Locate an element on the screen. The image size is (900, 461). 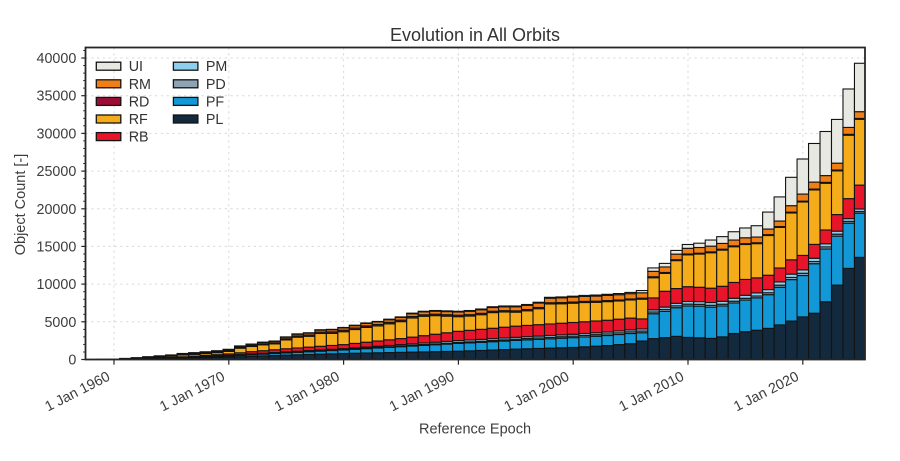
svg-text: PL is located at coordinates (215, 120).